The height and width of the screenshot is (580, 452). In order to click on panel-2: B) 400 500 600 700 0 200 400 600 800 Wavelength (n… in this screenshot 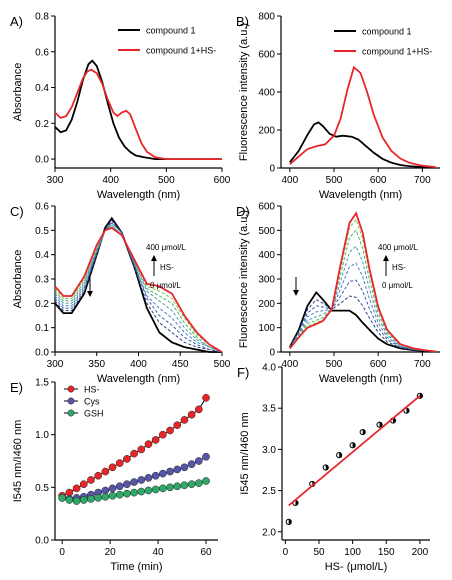, I will do `click(338, 106)`.